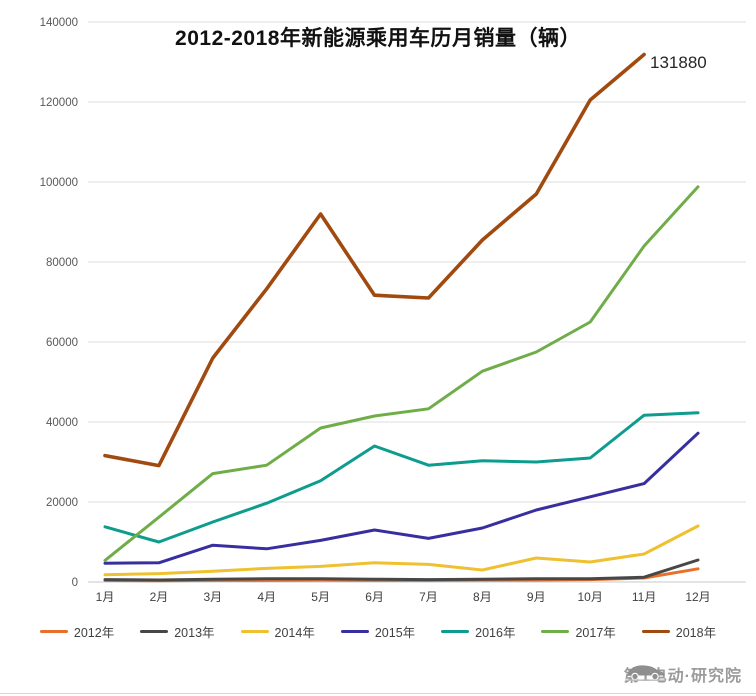 The height and width of the screenshot is (696, 756). What do you see at coordinates (403, 597) in the screenshot?
I see `x-axis-tick-labels: 1月 2月 3月 4月 5月 6月 7月 8月 9月 10月 11月 12月` at bounding box center [403, 597].